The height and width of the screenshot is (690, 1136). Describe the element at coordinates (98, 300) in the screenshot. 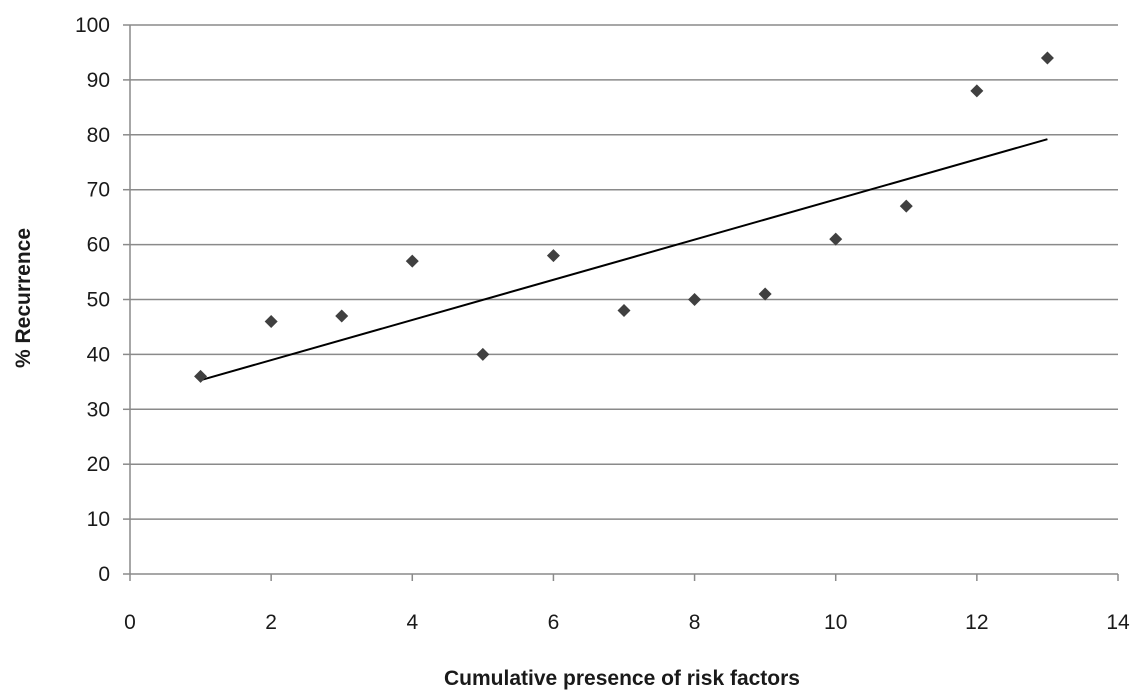

I see `y-tick-label: 50` at that location.